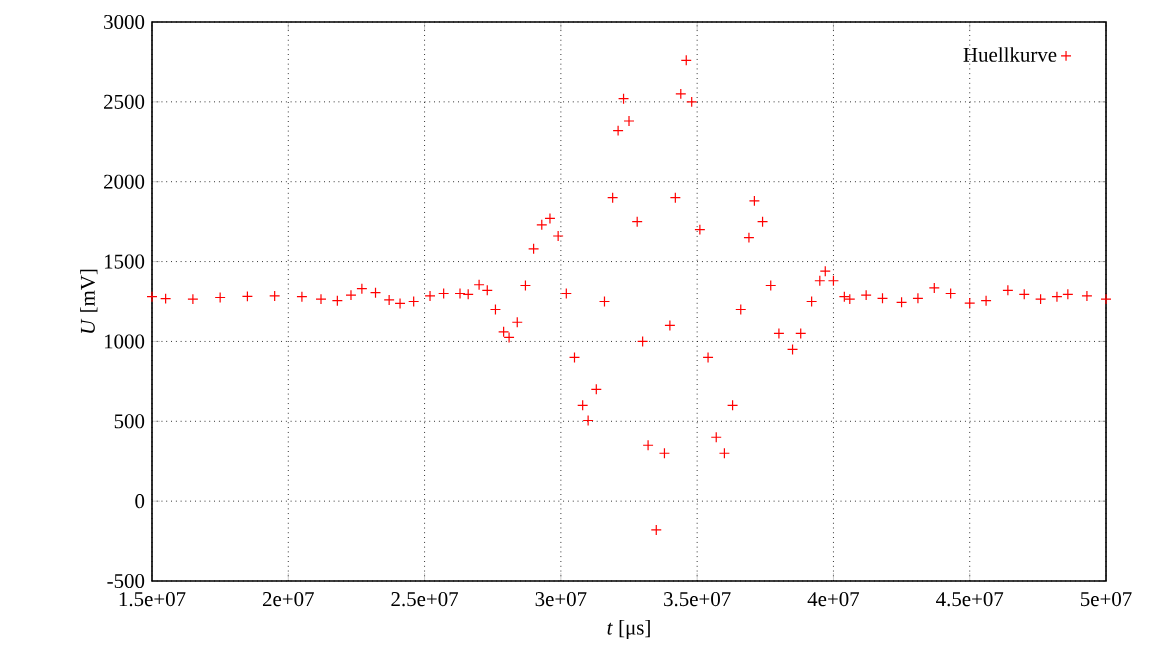 This screenshot has width=1161, height=667. What do you see at coordinates (970, 599) in the screenshot?
I see `x-tick-label: 4.5e+07` at bounding box center [970, 599].